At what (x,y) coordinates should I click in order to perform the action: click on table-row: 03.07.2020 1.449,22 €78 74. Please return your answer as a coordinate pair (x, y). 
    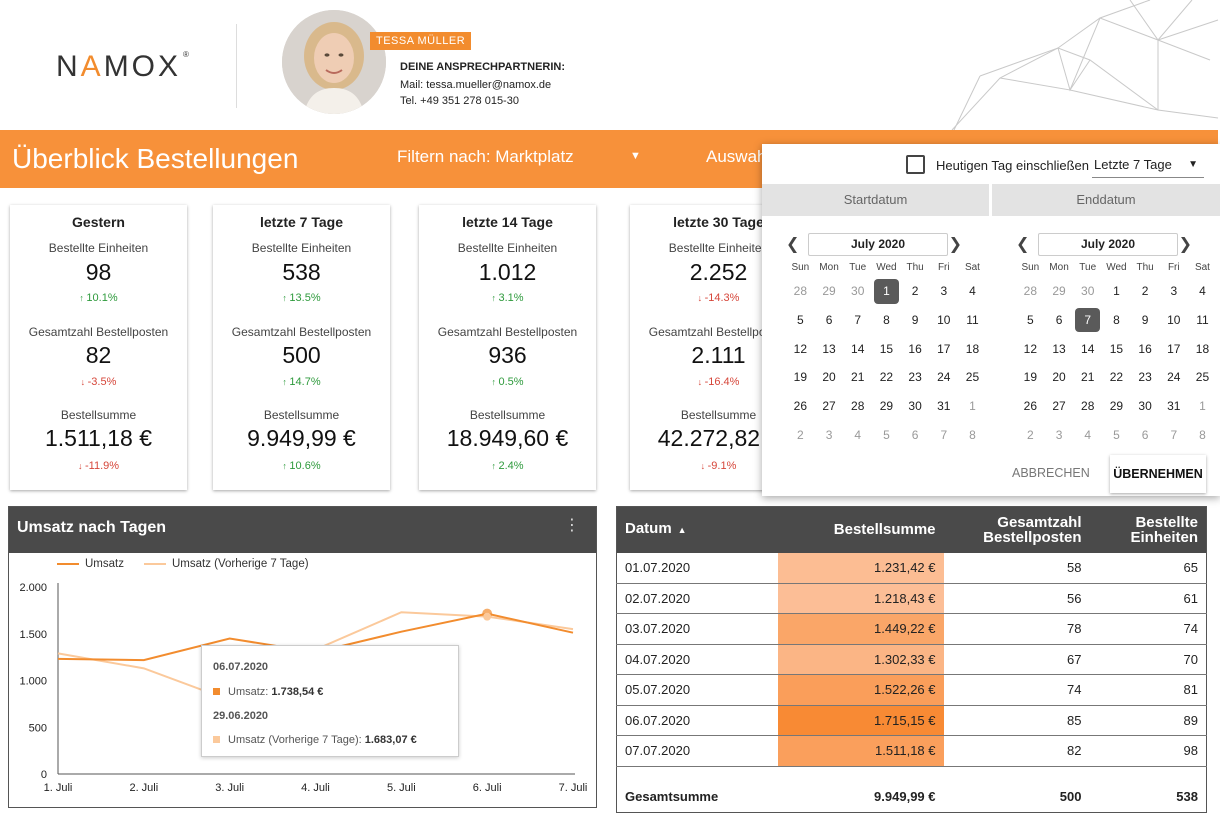
    Looking at the image, I should click on (911, 629).